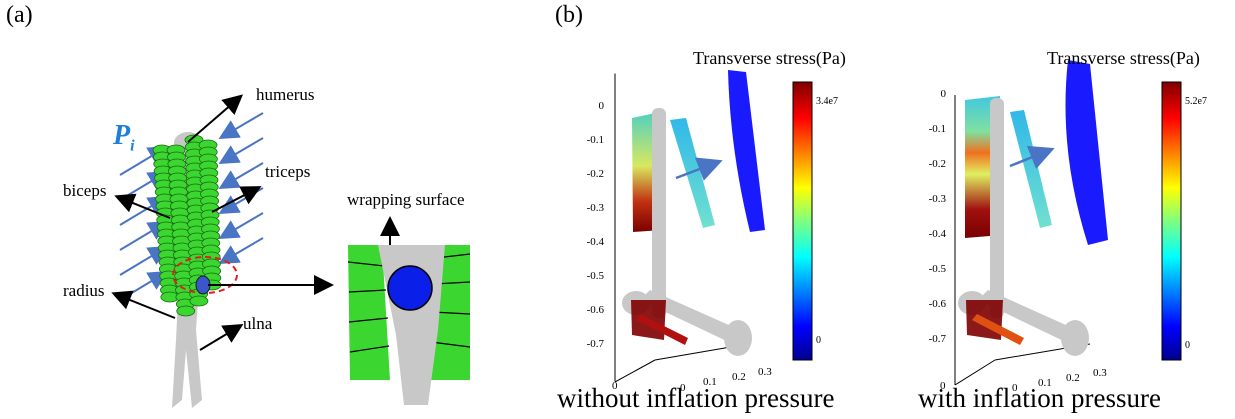 Image resolution: width=1235 pixels, height=419 pixels. Describe the element at coordinates (1123, 58) in the screenshot. I see `colorbar-title-2: Transverse stress(Pa)` at that location.